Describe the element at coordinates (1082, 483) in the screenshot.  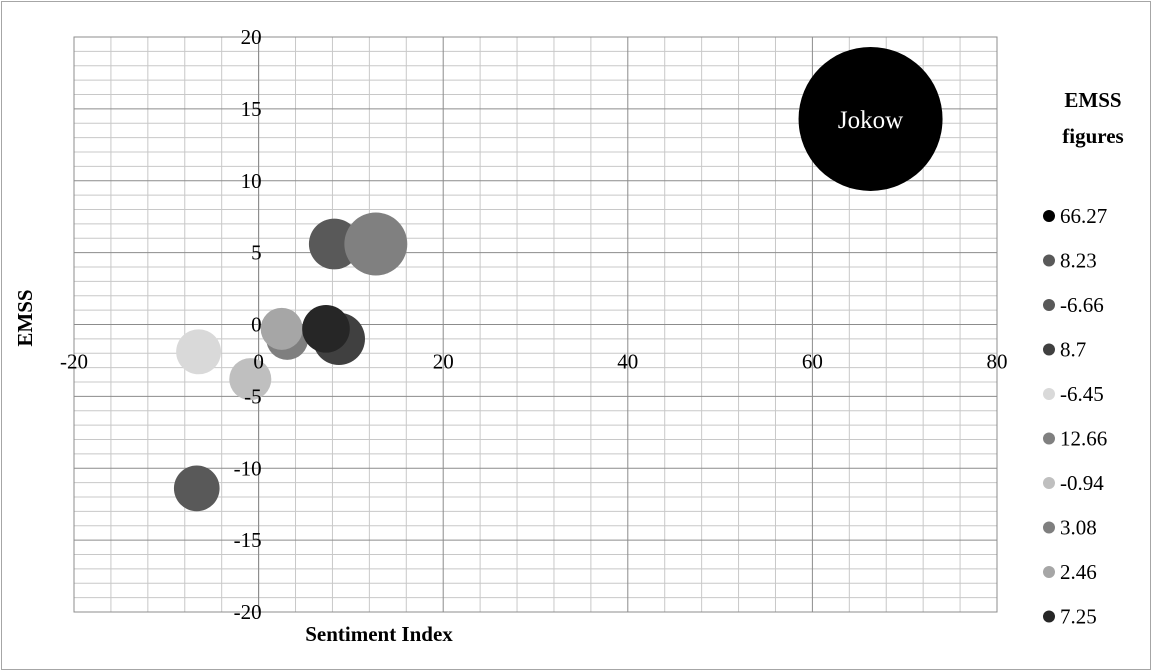
I see `legend-label: -0.94` at that location.